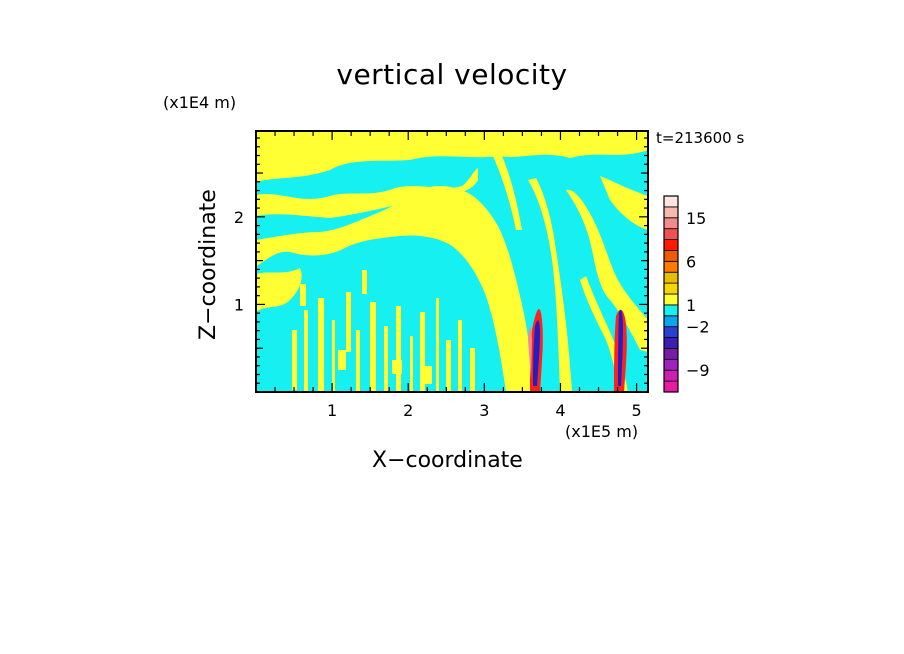 The width and height of the screenshot is (904, 654). I want to click on y-axis-unit: (x1E4 m), so click(200, 102).